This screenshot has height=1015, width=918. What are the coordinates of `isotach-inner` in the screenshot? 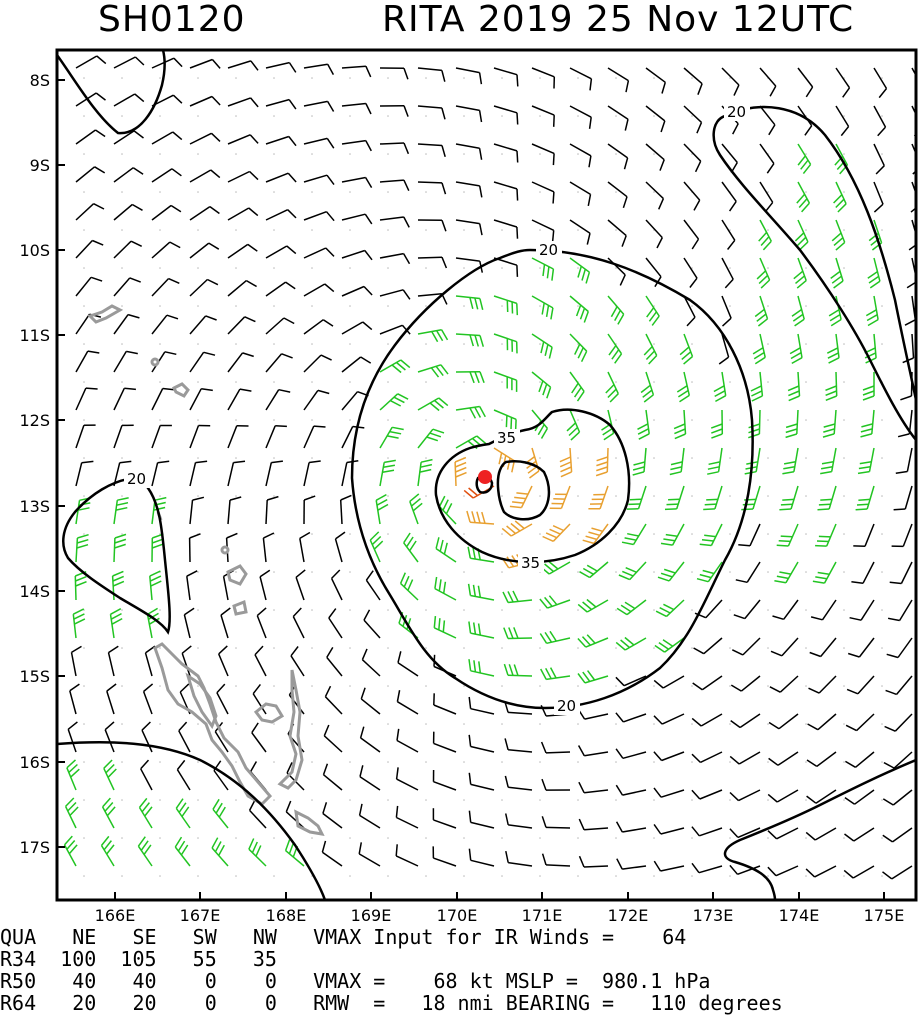 It's located at (523, 490).